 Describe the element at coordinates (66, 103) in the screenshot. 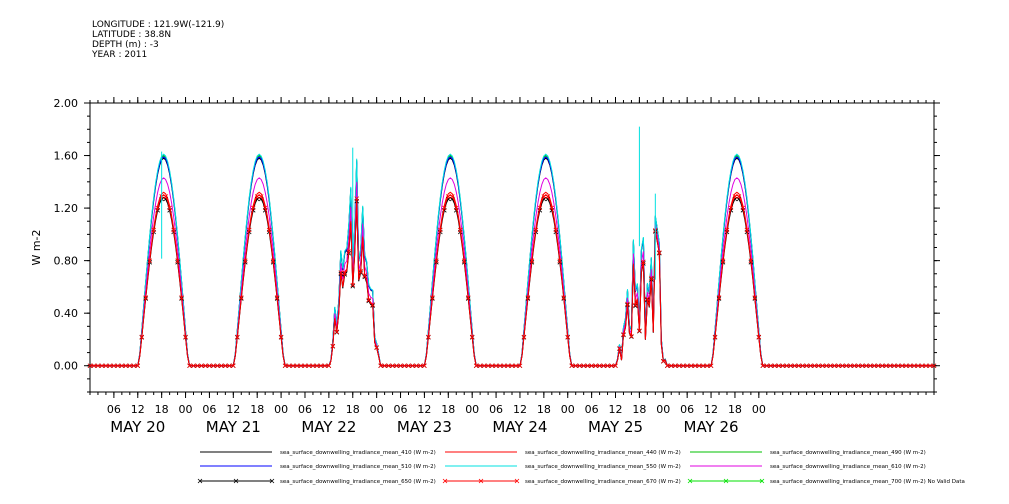

I see `y-tick-label: 2.00` at that location.